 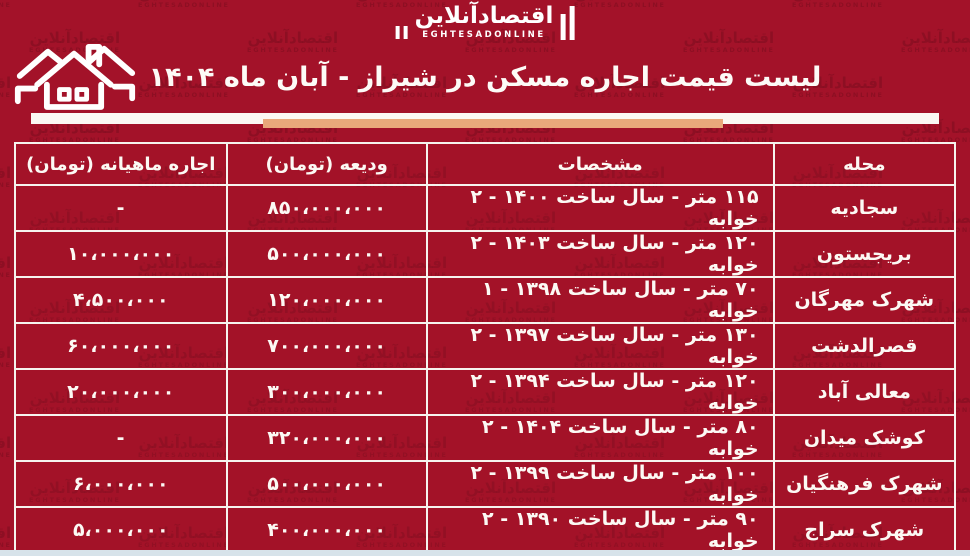 I want to click on specs-cell: ۱۱۵ متر - سال ساخت ۱۴۰۰ - ۲ خوابه, so click(x=600, y=208).